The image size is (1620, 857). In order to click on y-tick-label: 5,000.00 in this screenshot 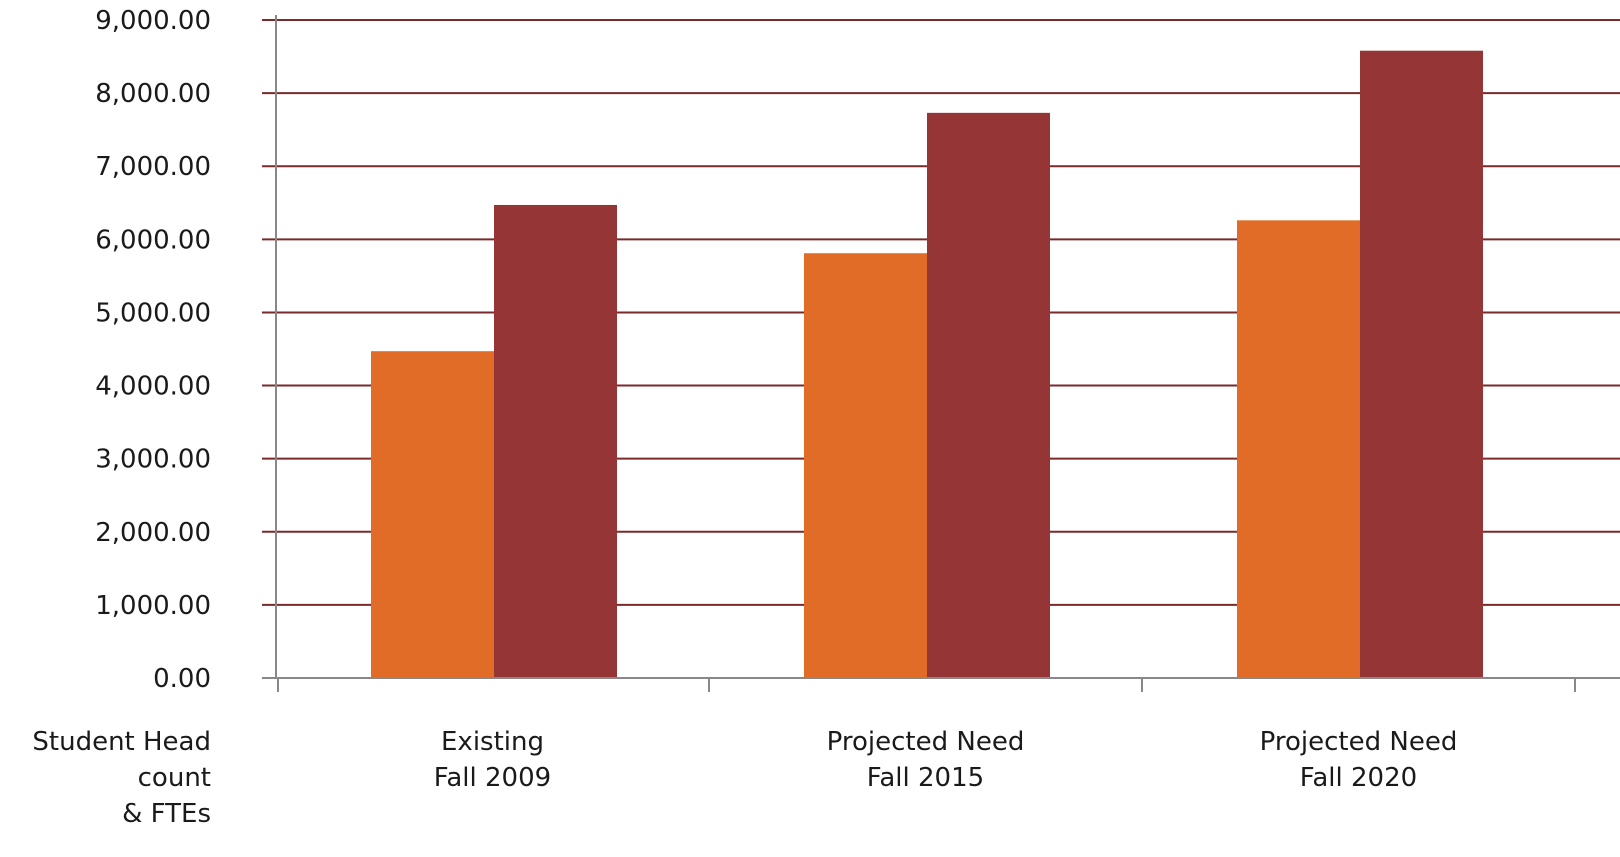, I will do `click(153, 313)`.